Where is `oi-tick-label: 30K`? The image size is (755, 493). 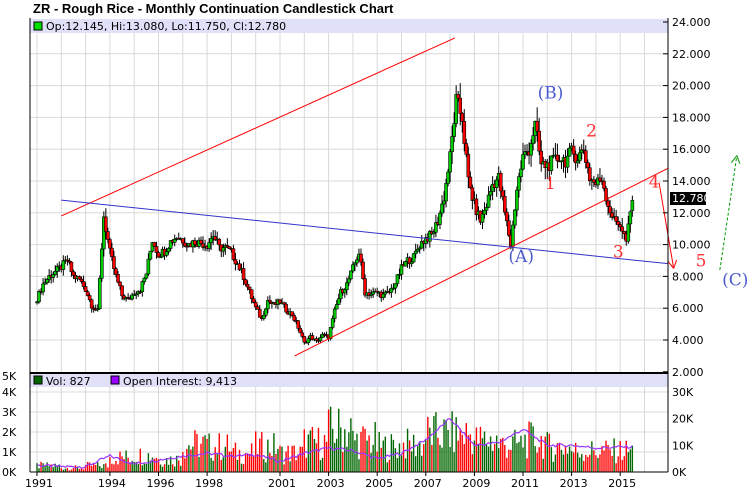 oi-tick-label: 30K is located at coordinates (683, 392).